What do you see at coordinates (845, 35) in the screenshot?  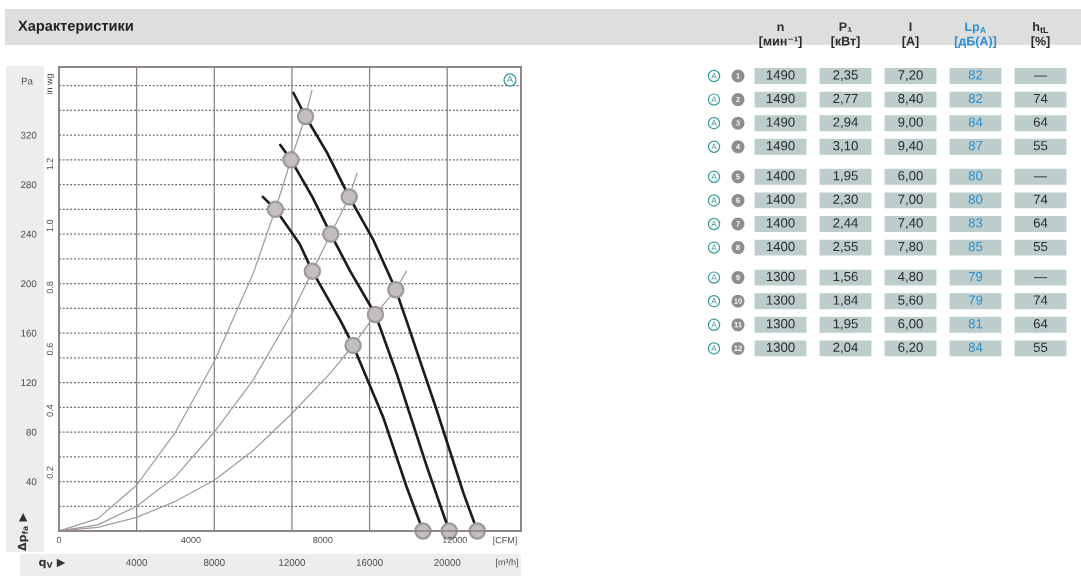 I see `x-tick-label: P₁ [кВт]` at bounding box center [845, 35].